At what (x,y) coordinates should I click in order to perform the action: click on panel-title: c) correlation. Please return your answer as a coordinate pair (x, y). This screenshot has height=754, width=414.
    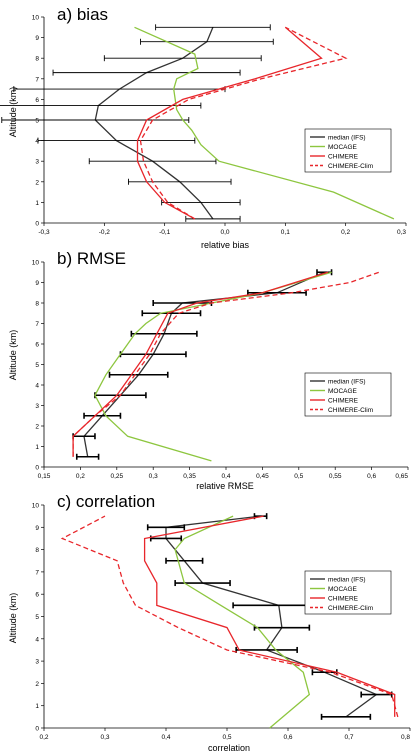
    Looking at the image, I should click on (106, 501).